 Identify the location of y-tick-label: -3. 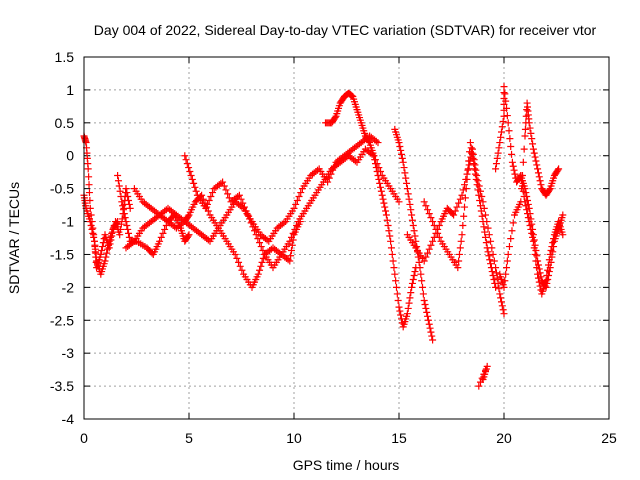
(68, 353).